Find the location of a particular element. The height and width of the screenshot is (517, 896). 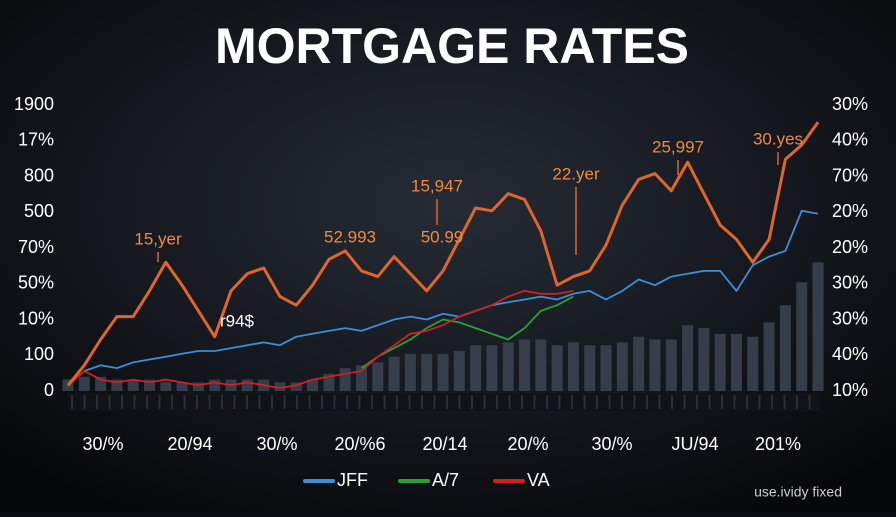

footer: use.ividy fixed is located at coordinates (798, 492).